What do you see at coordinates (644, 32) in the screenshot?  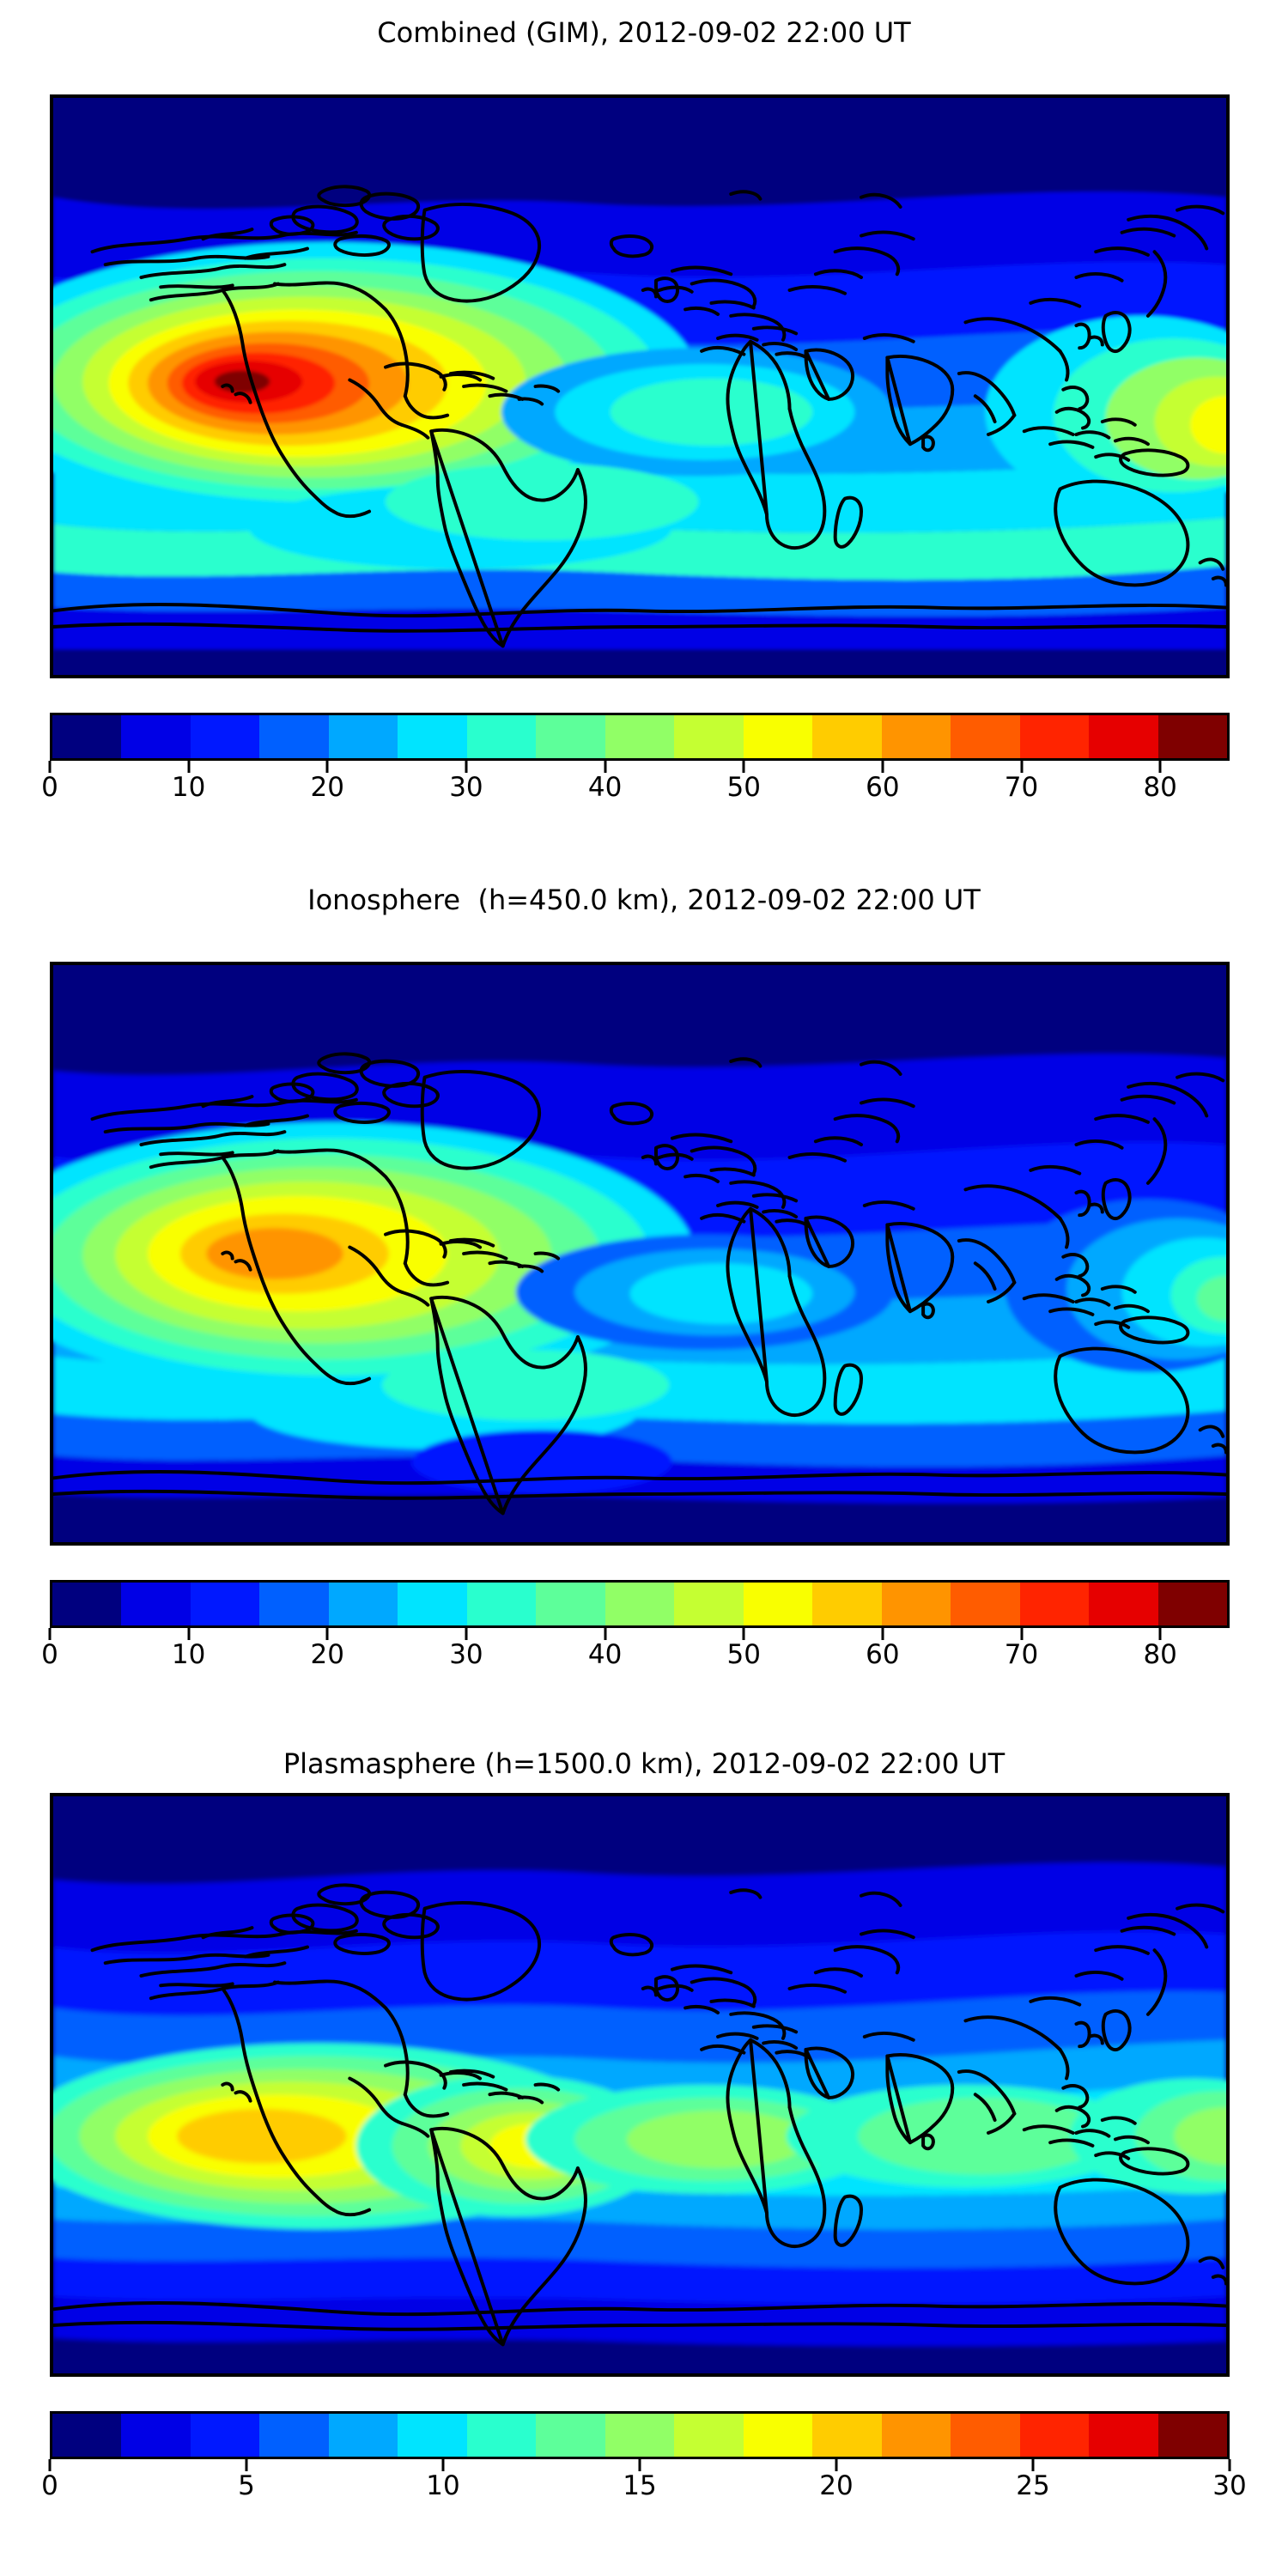 I see `panel-title-combined: Combined (GIM), 2012-09-02 22:00 UT` at bounding box center [644, 32].